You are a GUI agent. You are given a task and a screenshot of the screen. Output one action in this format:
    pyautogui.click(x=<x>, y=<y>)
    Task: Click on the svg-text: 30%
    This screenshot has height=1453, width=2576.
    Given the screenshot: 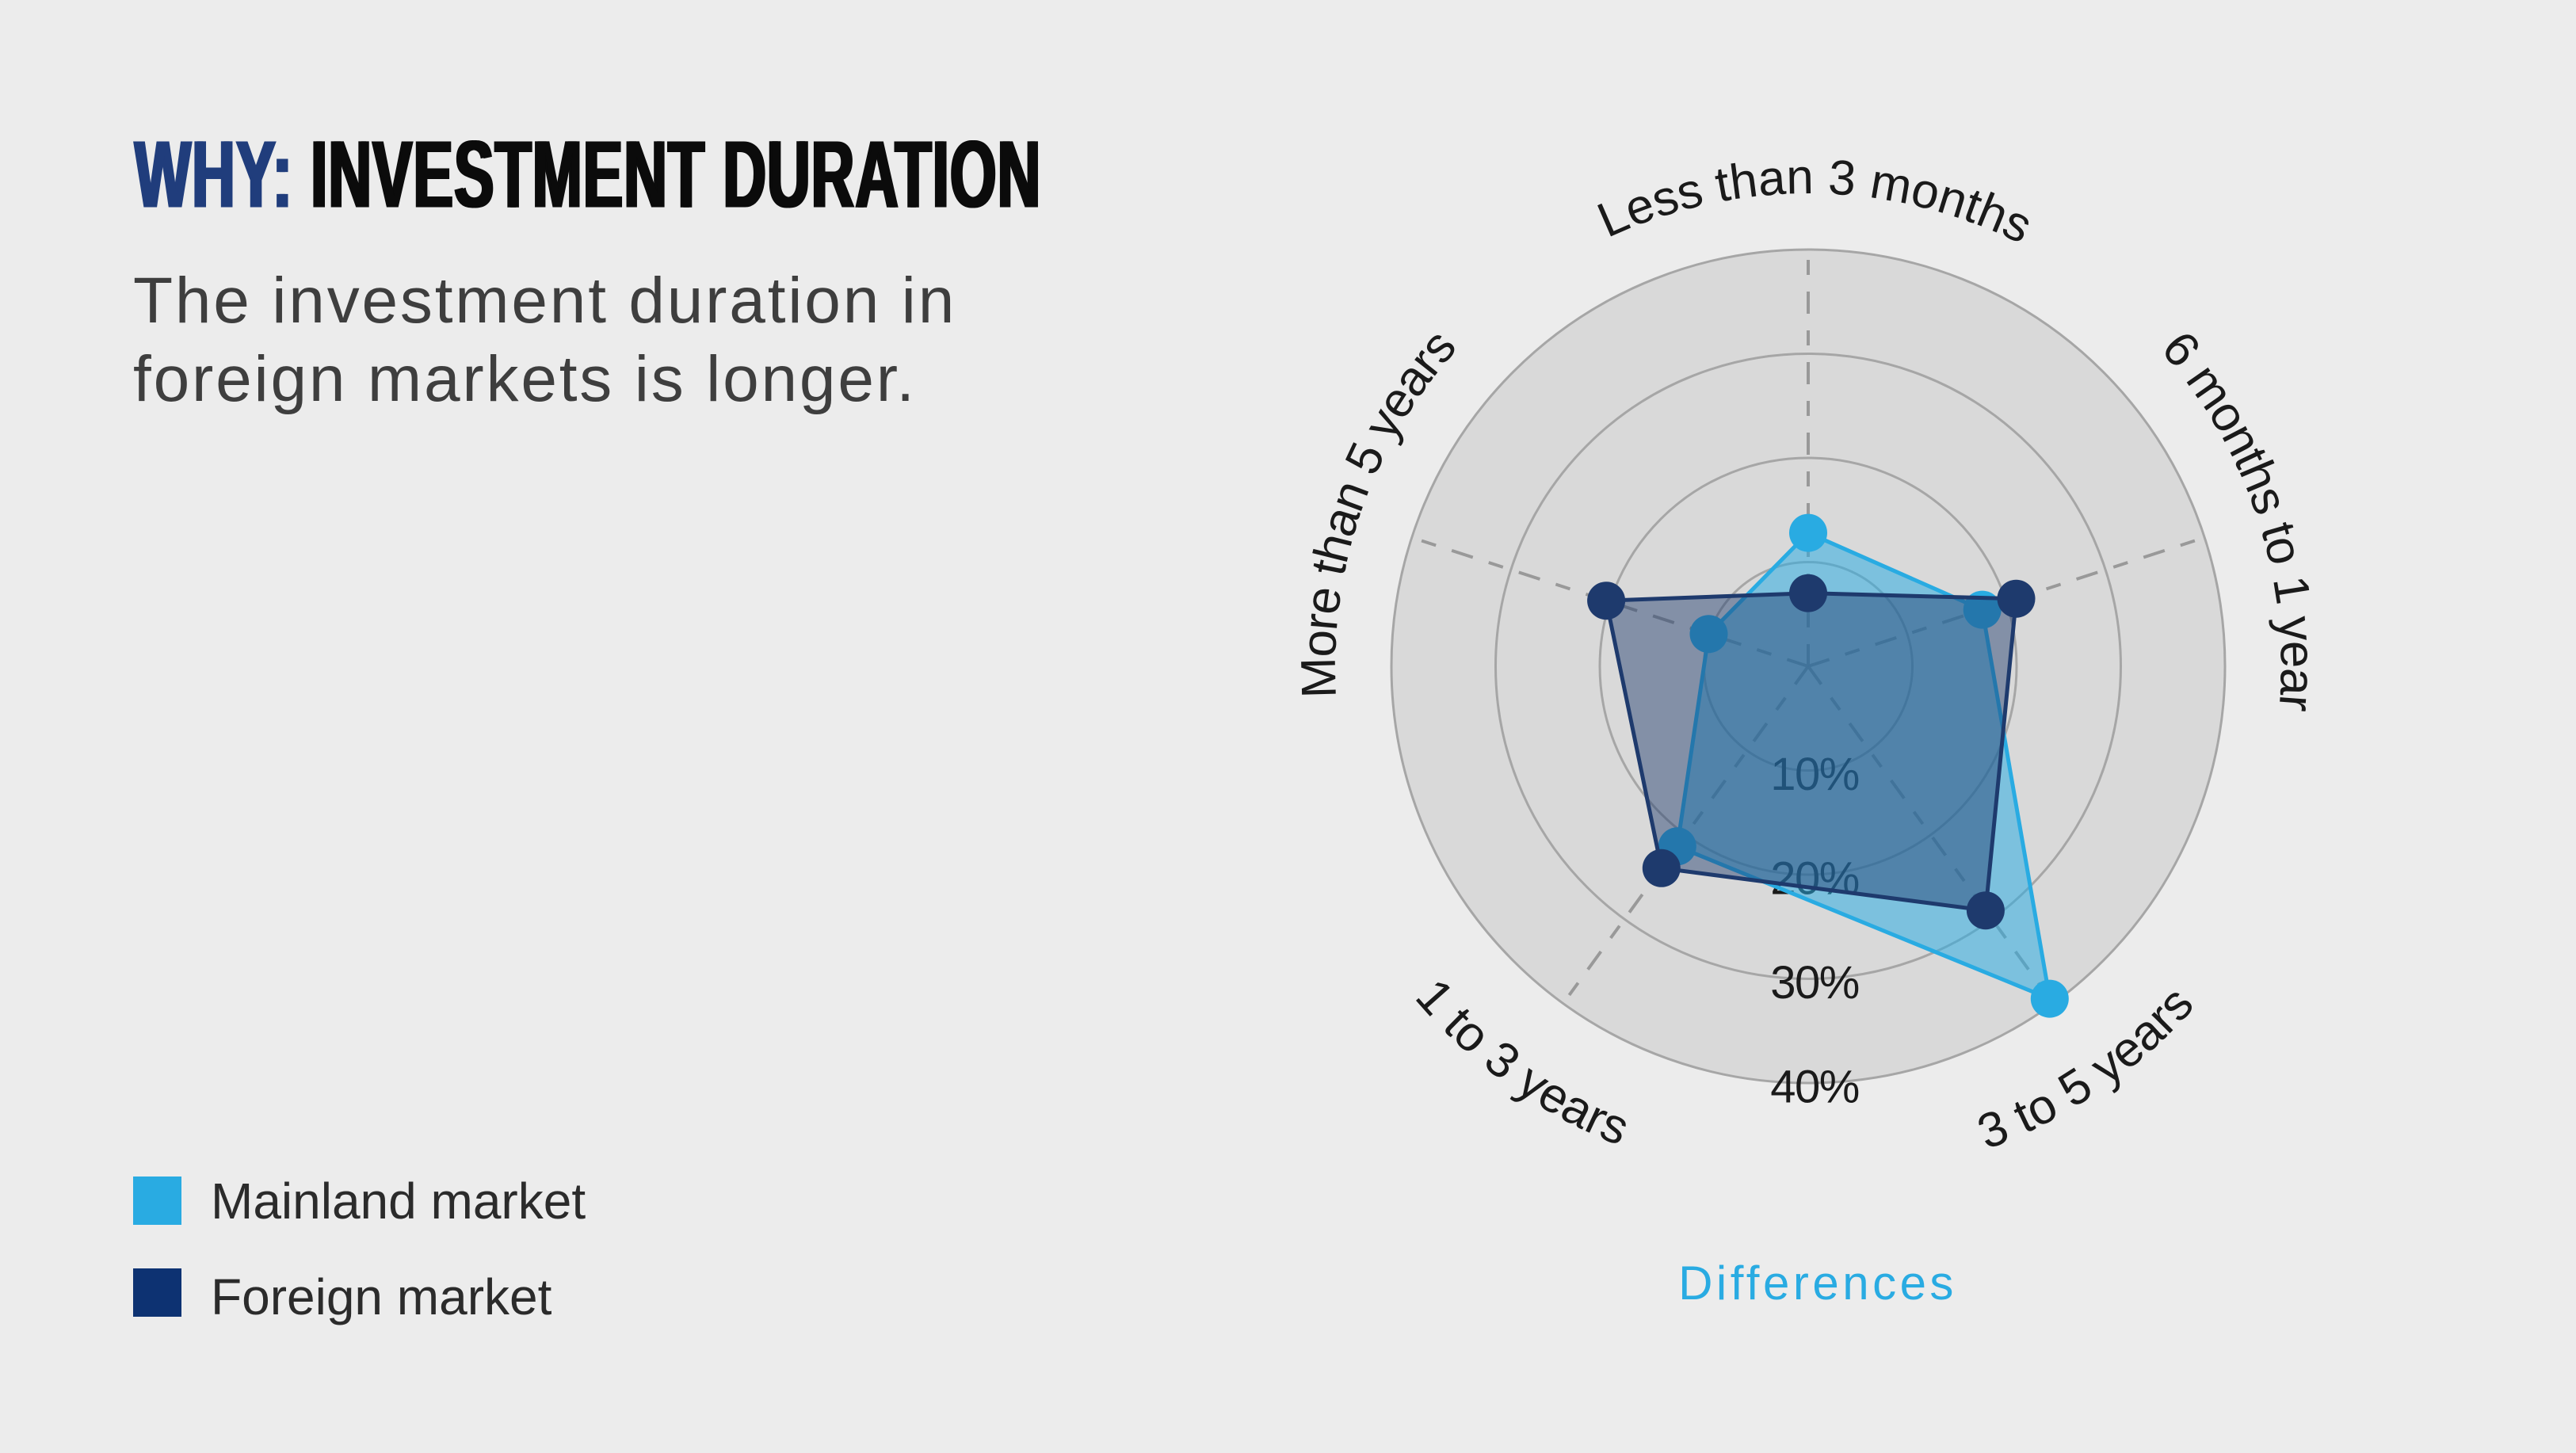 What is the action you would take?
    pyautogui.click(x=1815, y=983)
    